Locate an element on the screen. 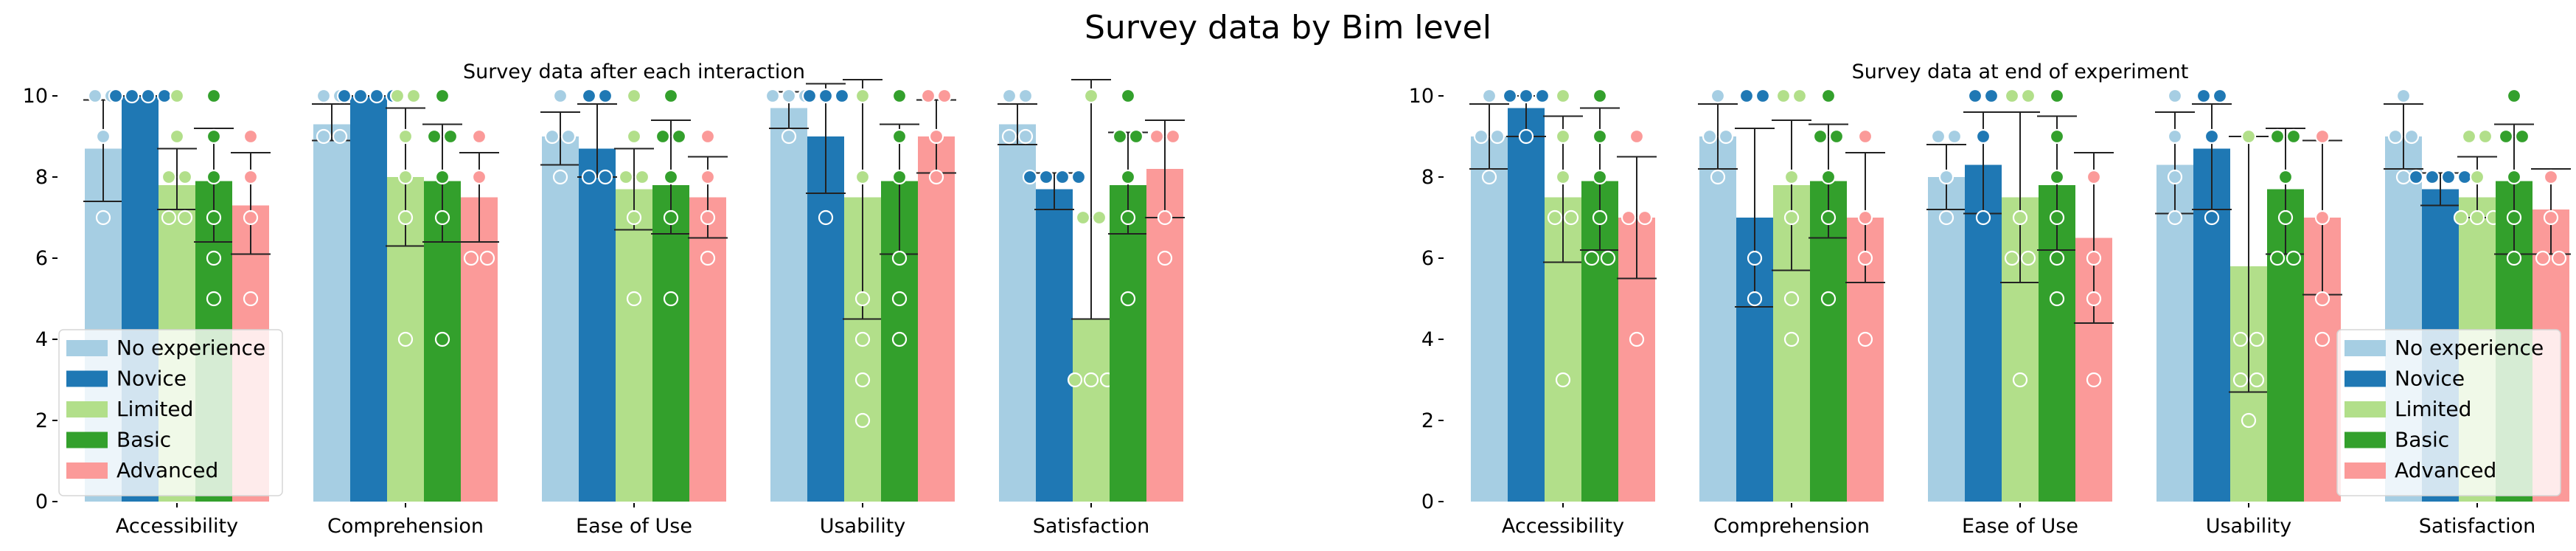 This screenshot has width=2576, height=551. bar-basic-satisfaction is located at coordinates (1128, 343).